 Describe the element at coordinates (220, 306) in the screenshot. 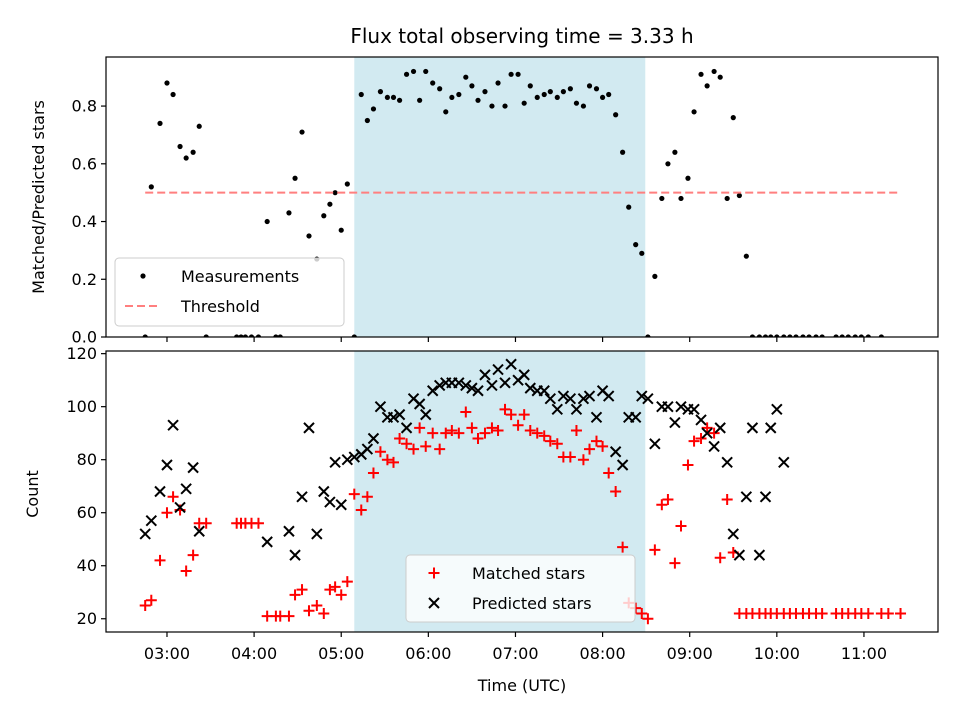

I see `legend-label: Threshold` at that location.